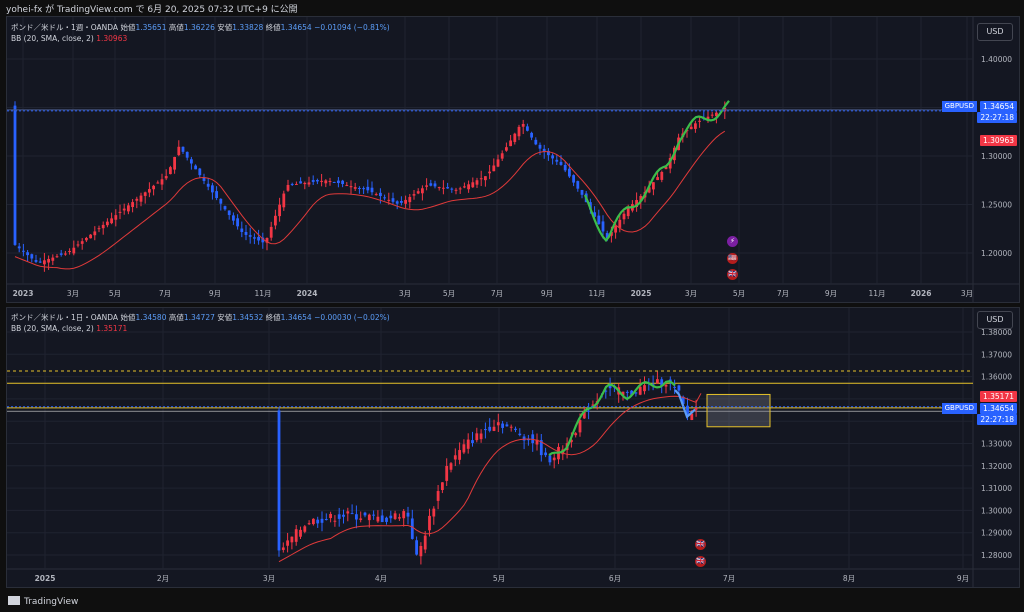  Describe the element at coordinates (996, 466) in the screenshot. I see `price-tick-label: 1.32000` at that location.